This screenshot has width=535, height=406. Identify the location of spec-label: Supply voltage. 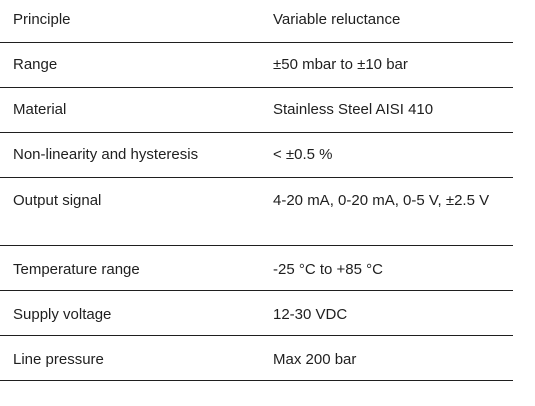
(62, 314).